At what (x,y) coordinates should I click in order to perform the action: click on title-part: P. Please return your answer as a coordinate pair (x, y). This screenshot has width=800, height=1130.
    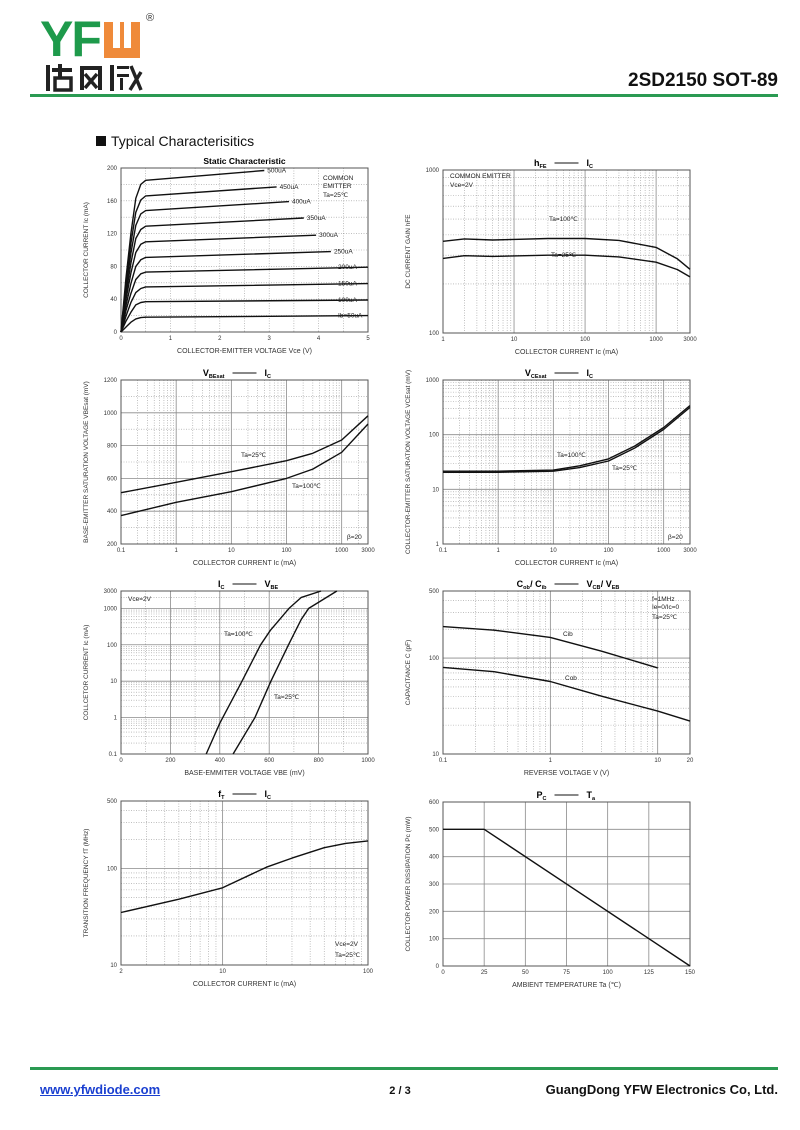
    Looking at the image, I should click on (540, 795).